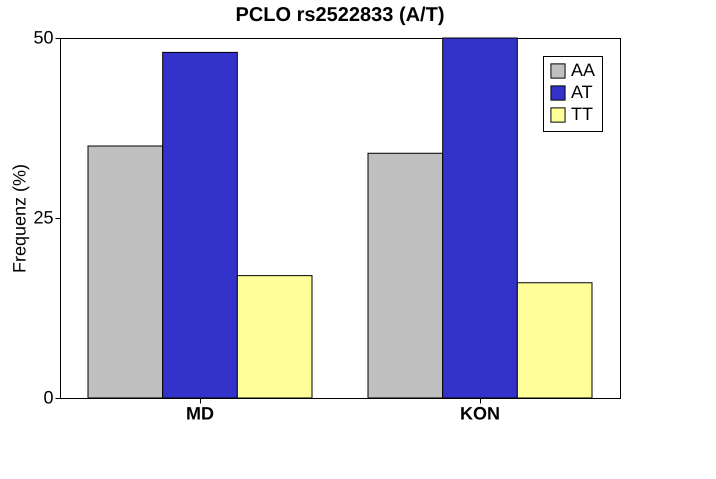 The height and width of the screenshot is (479, 716). I want to click on x-tick-label: KON, so click(480, 414).